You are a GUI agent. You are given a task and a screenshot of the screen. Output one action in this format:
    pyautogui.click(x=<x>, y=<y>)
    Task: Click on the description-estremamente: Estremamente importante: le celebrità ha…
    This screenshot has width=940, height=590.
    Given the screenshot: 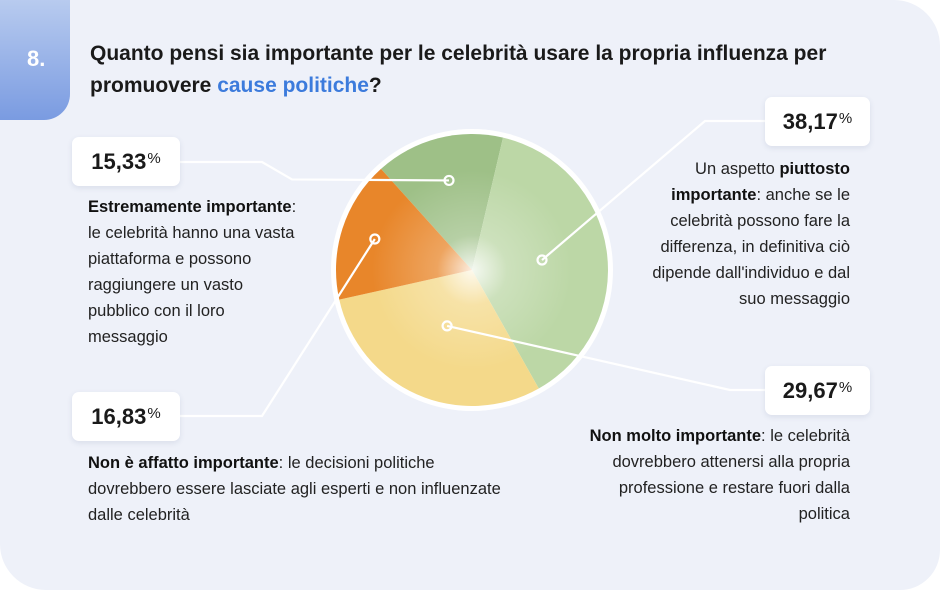 What is the action you would take?
    pyautogui.click(x=193, y=272)
    